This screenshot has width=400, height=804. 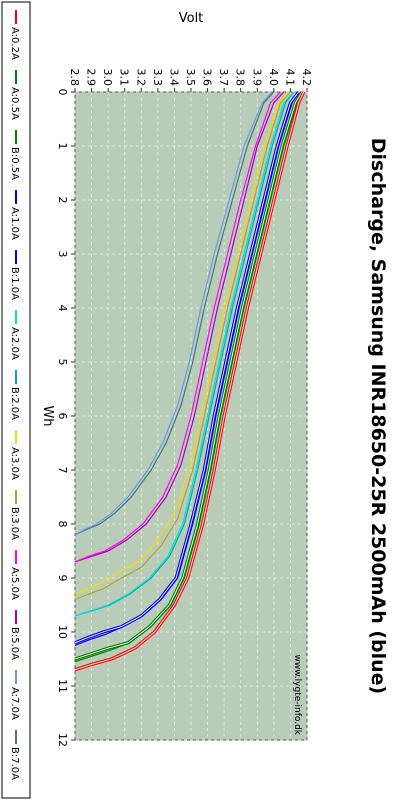 I want to click on y-tick-label: 3.6, so click(x=207, y=78).